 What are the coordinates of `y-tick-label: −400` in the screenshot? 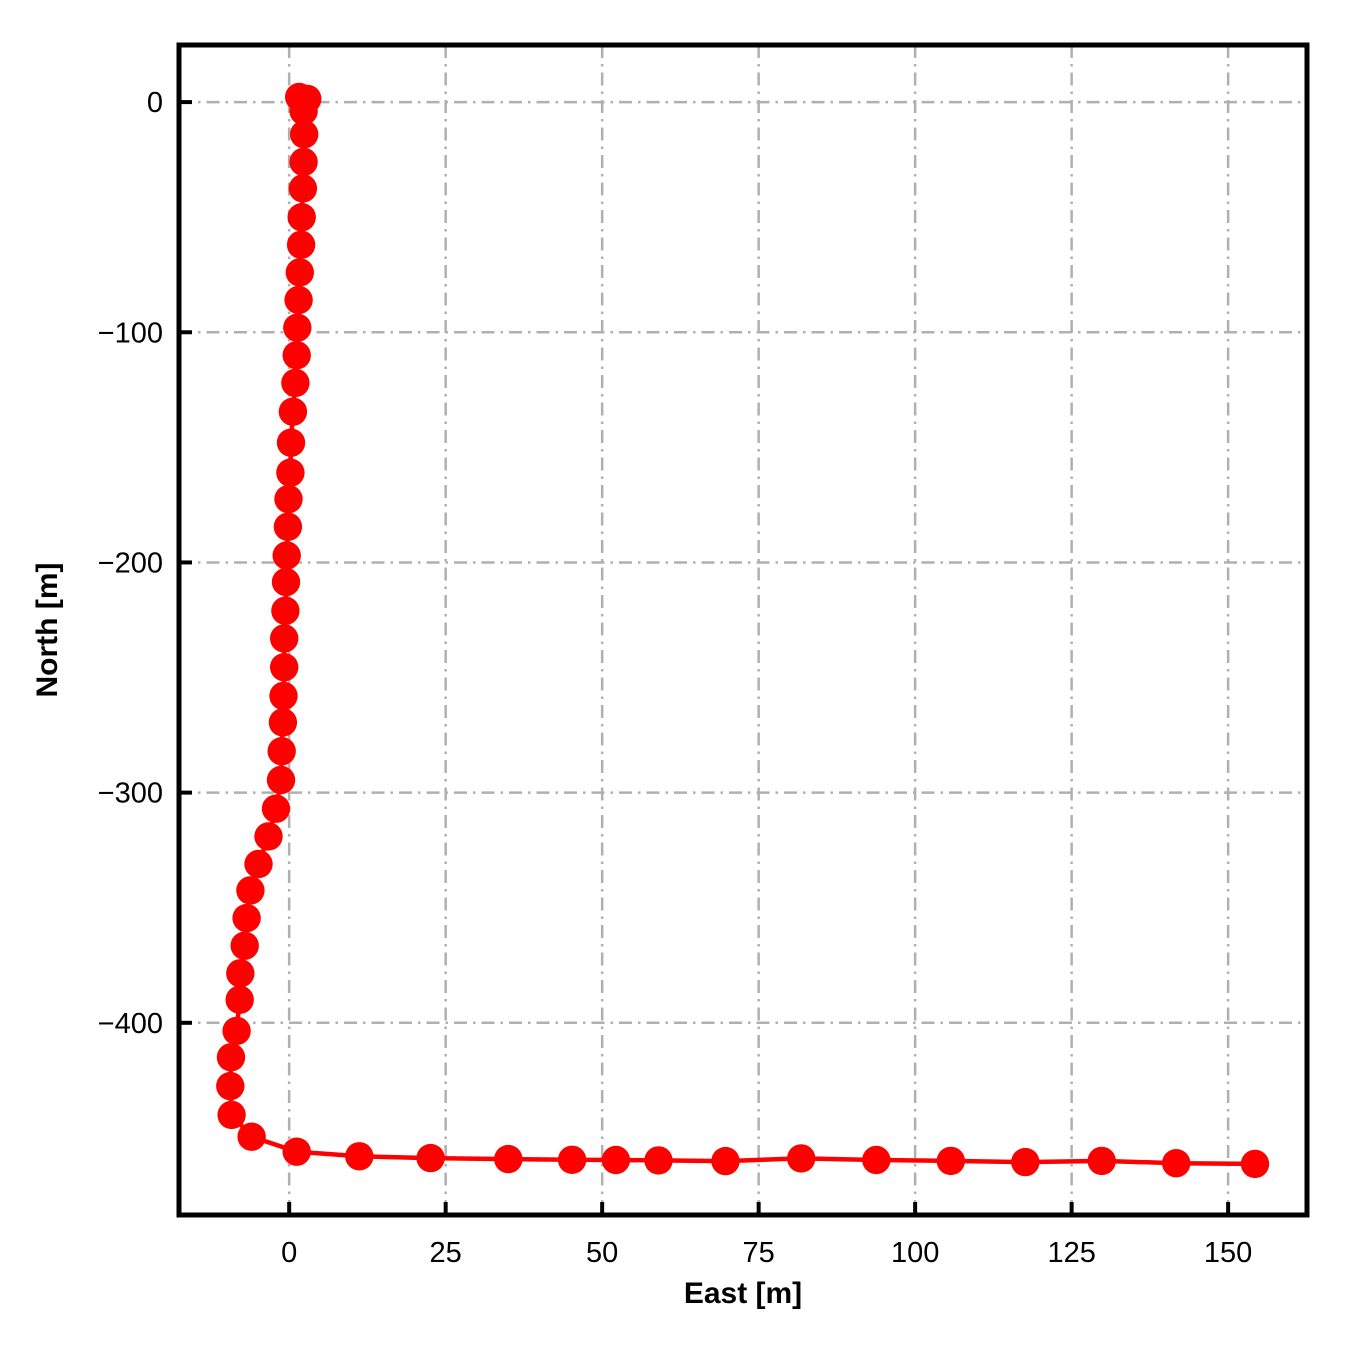 It's located at (130, 1024).